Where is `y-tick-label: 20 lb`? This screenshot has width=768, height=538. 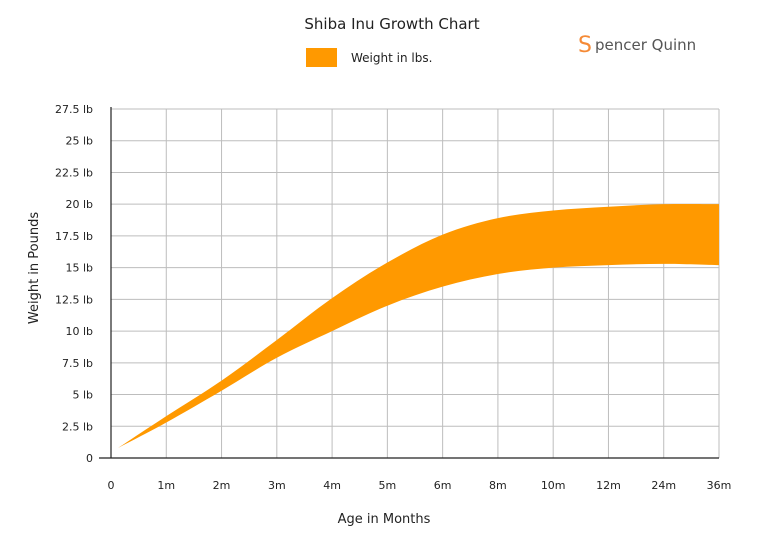 y-tick-label: 20 lb is located at coordinates (79, 204).